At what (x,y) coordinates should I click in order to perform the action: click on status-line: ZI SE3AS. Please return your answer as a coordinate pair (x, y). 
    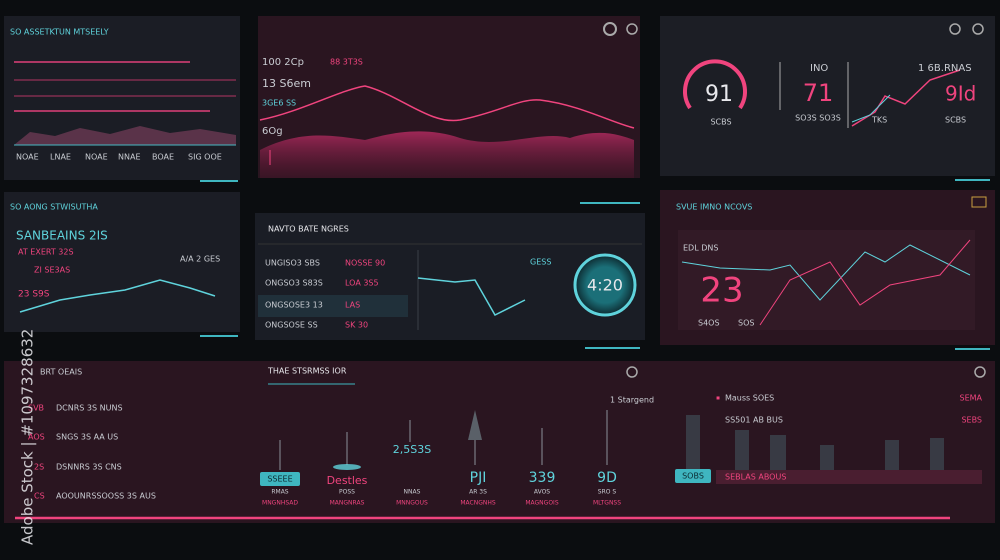
    Looking at the image, I should click on (52, 270).